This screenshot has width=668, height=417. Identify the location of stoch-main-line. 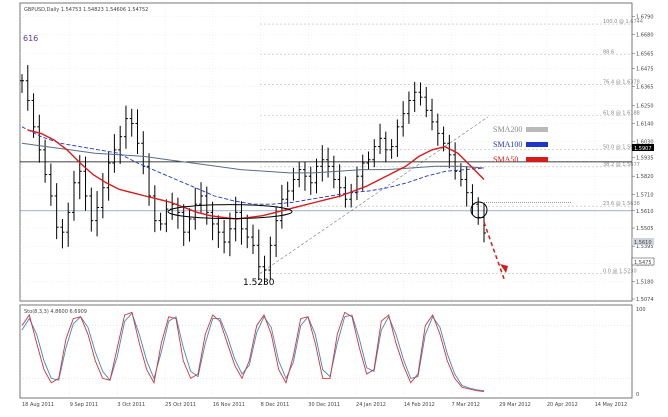
(253, 352).